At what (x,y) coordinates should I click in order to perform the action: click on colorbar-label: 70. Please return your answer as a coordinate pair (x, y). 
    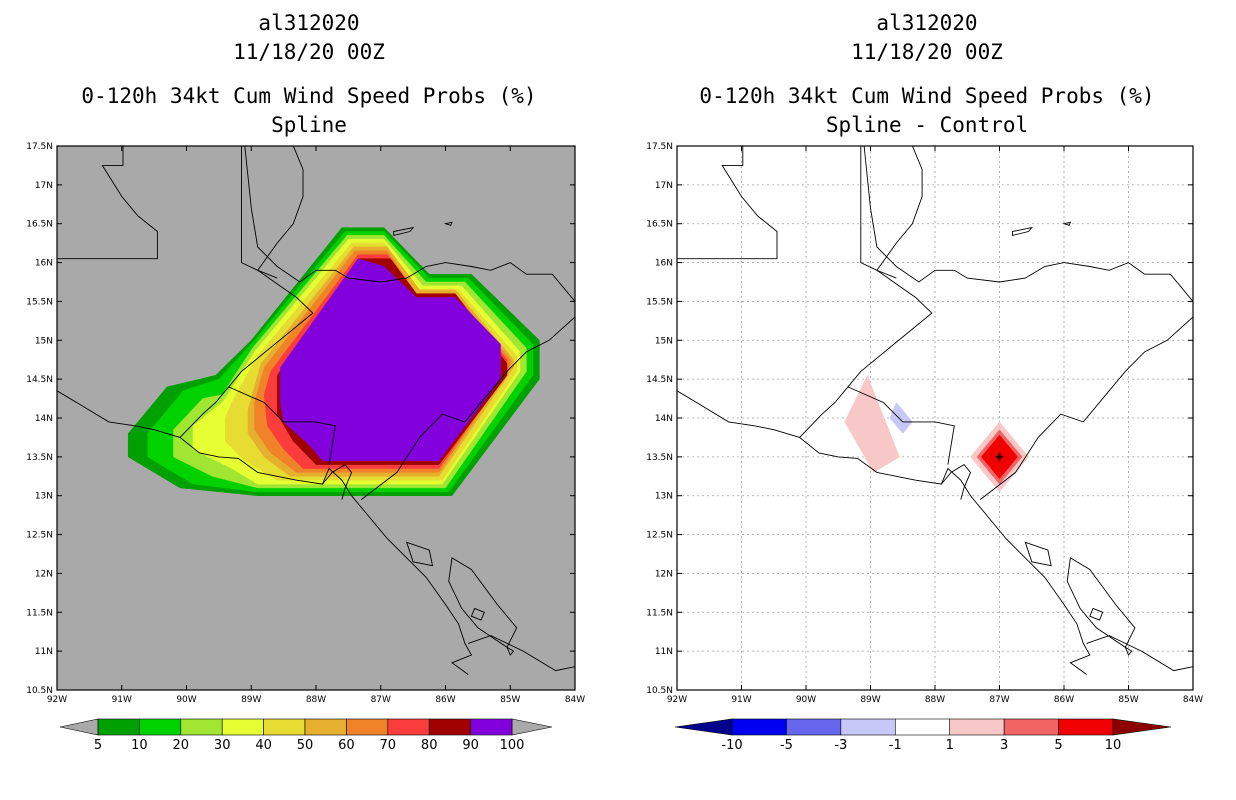
    Looking at the image, I should click on (388, 745).